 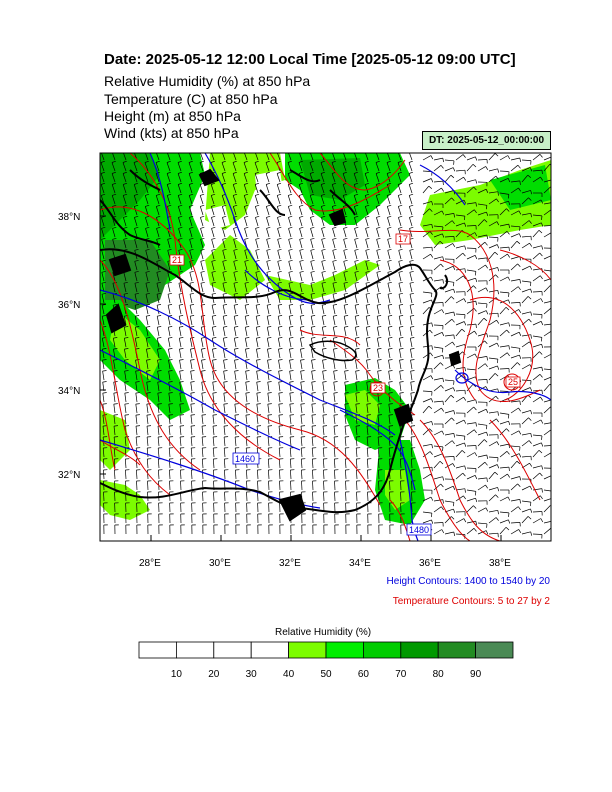 I want to click on height-label-1480: 1480, so click(x=419, y=530).